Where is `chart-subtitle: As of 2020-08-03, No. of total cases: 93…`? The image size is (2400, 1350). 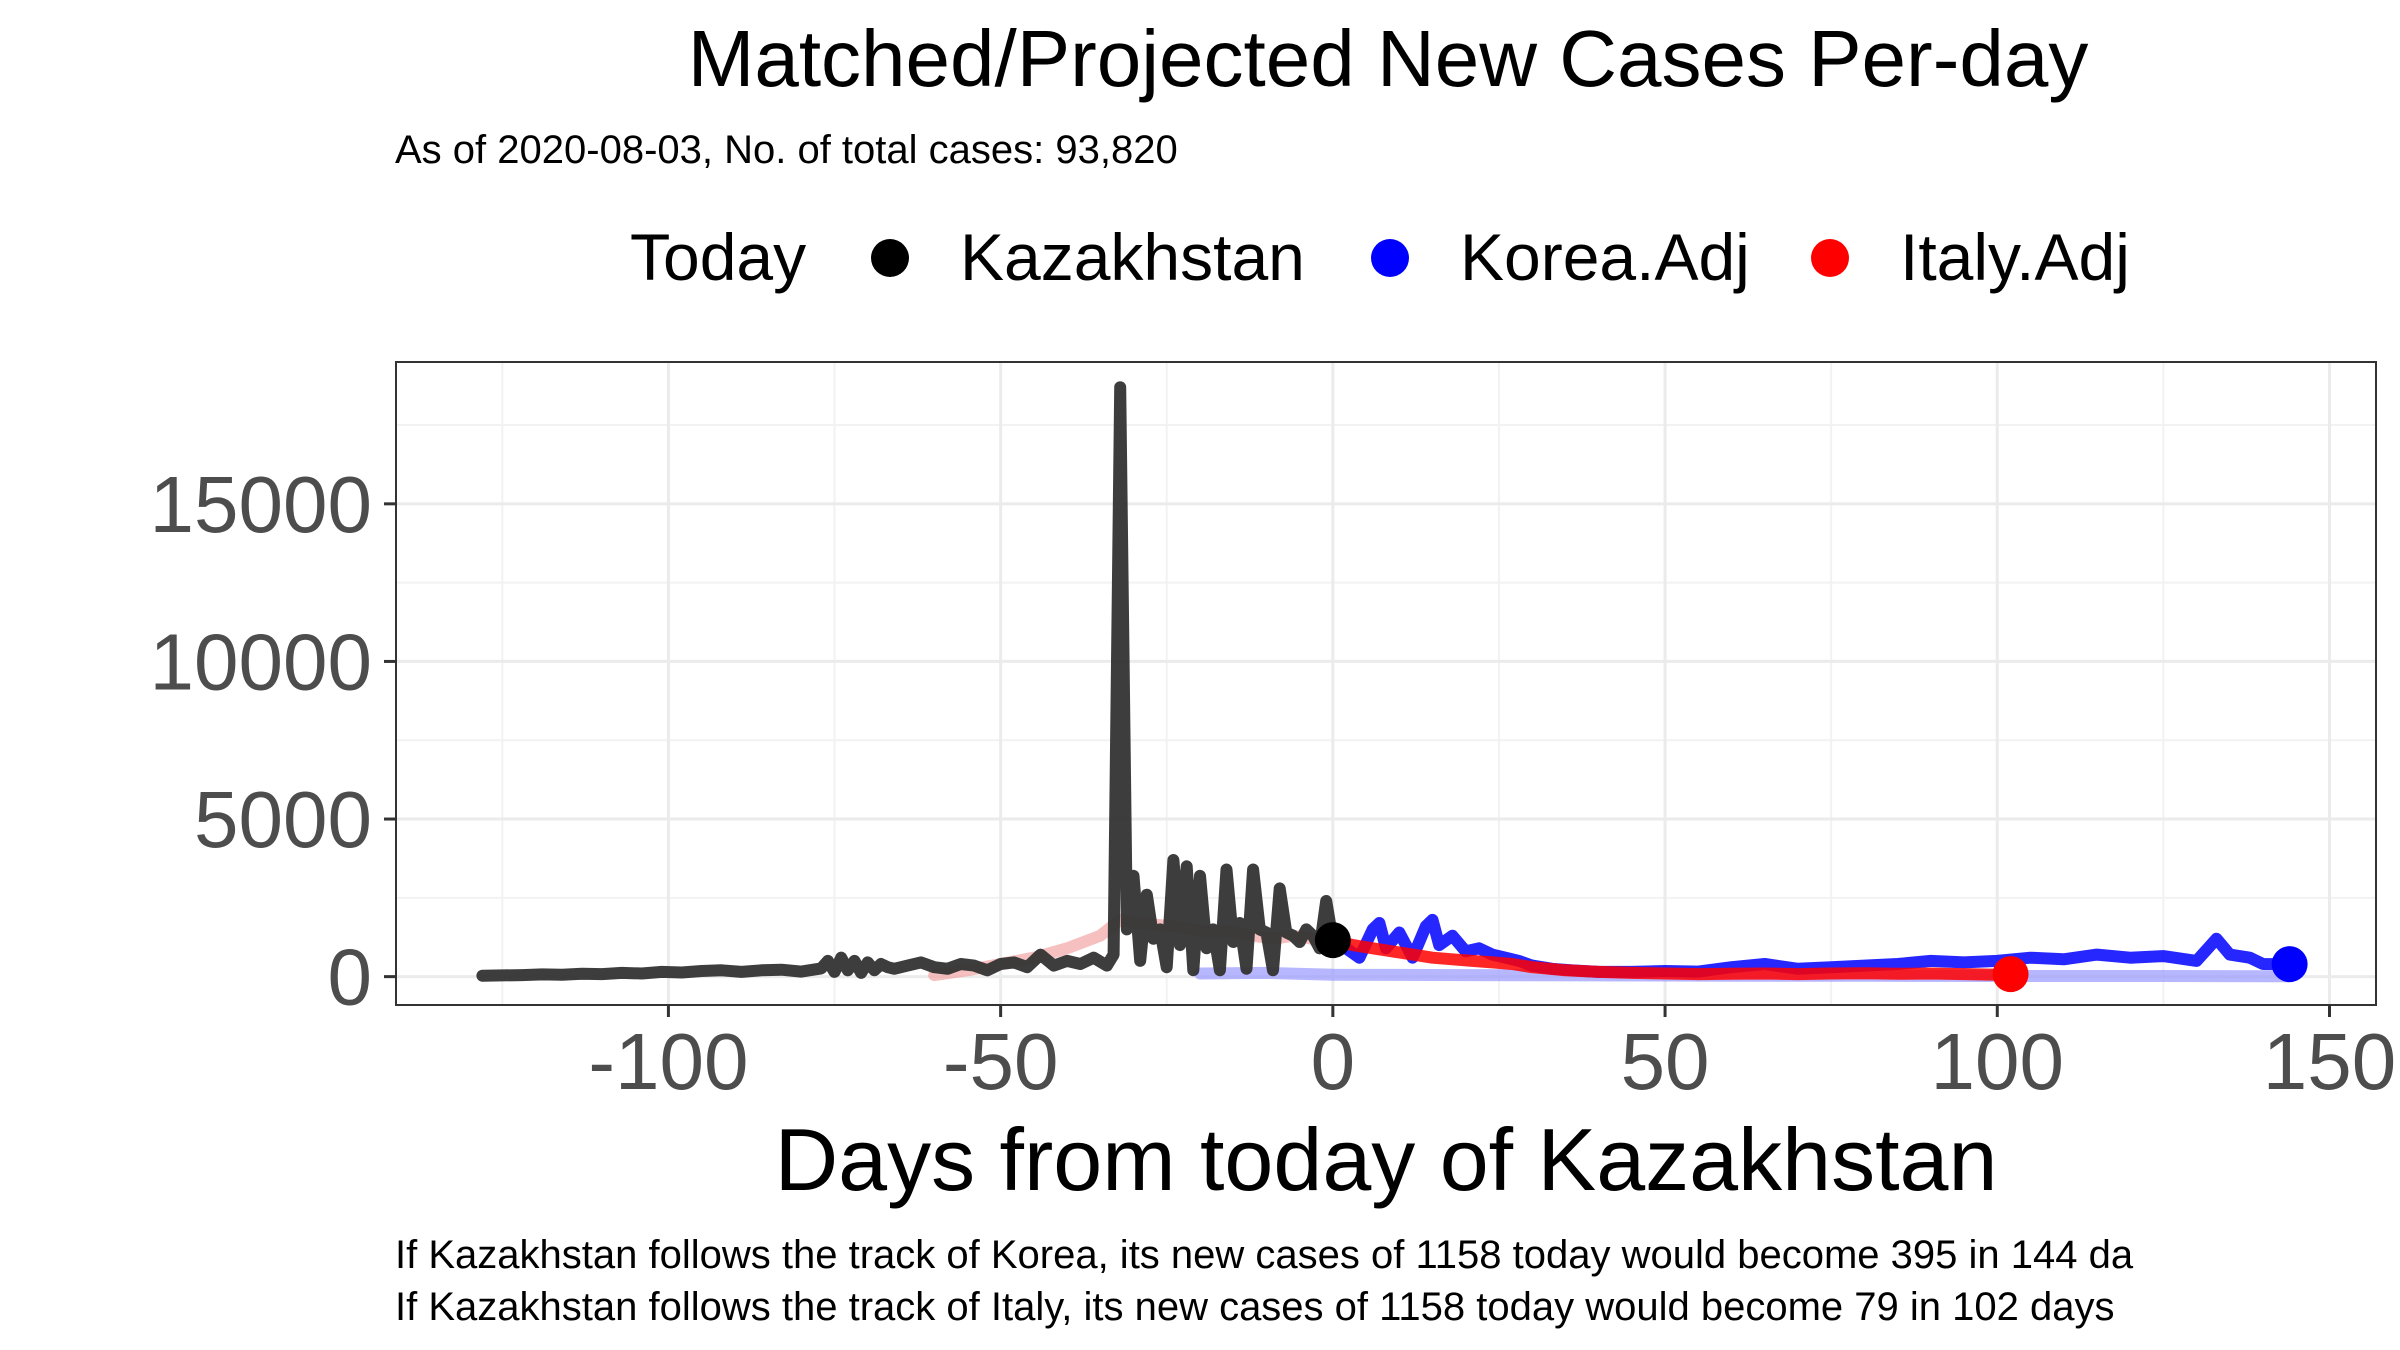
chart-subtitle: As of 2020-08-03, No. of total cases: 93… is located at coordinates (786, 150).